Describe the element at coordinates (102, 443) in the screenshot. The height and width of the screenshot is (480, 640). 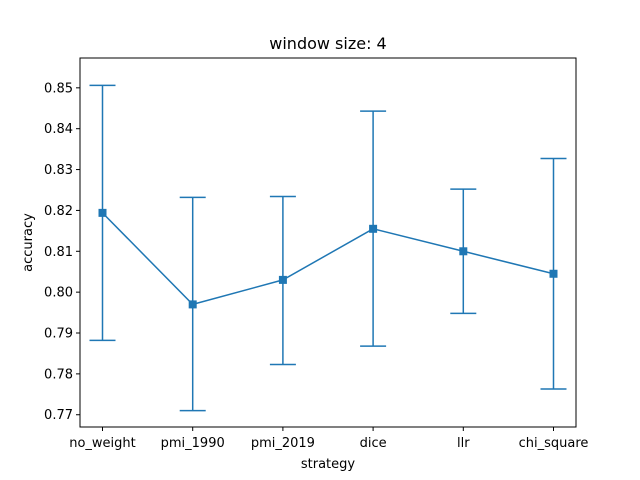
I see `x-tick-label: no_weight` at that location.